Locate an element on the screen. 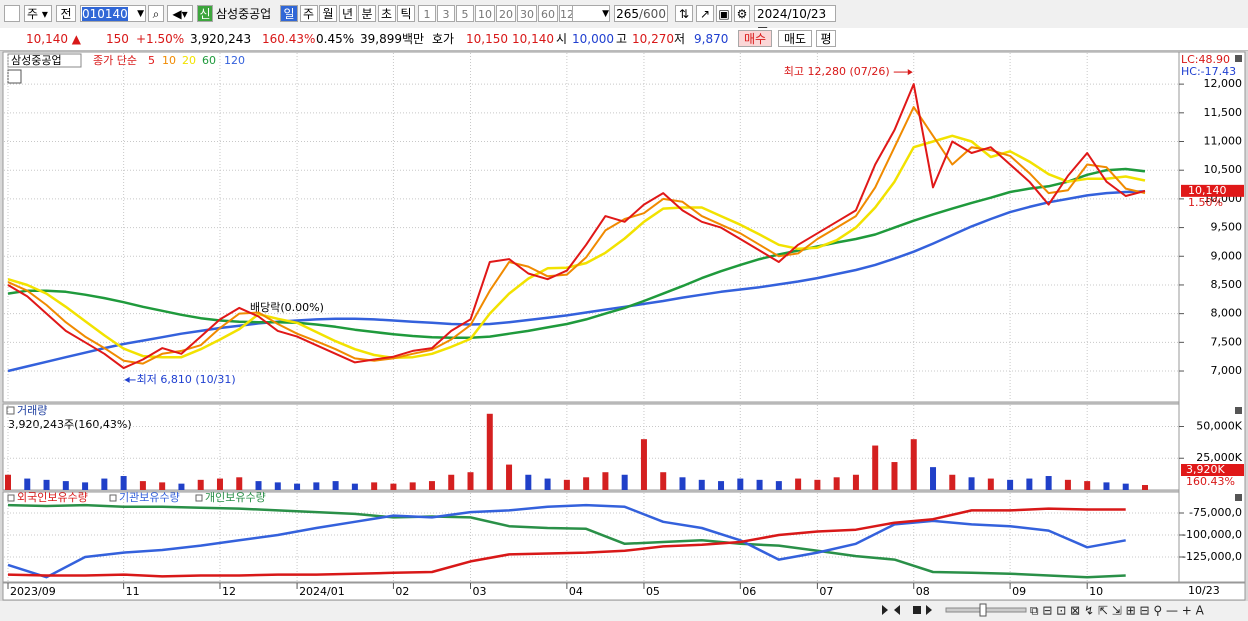  y-tick-label: 25,000K is located at coordinates (1219, 457).